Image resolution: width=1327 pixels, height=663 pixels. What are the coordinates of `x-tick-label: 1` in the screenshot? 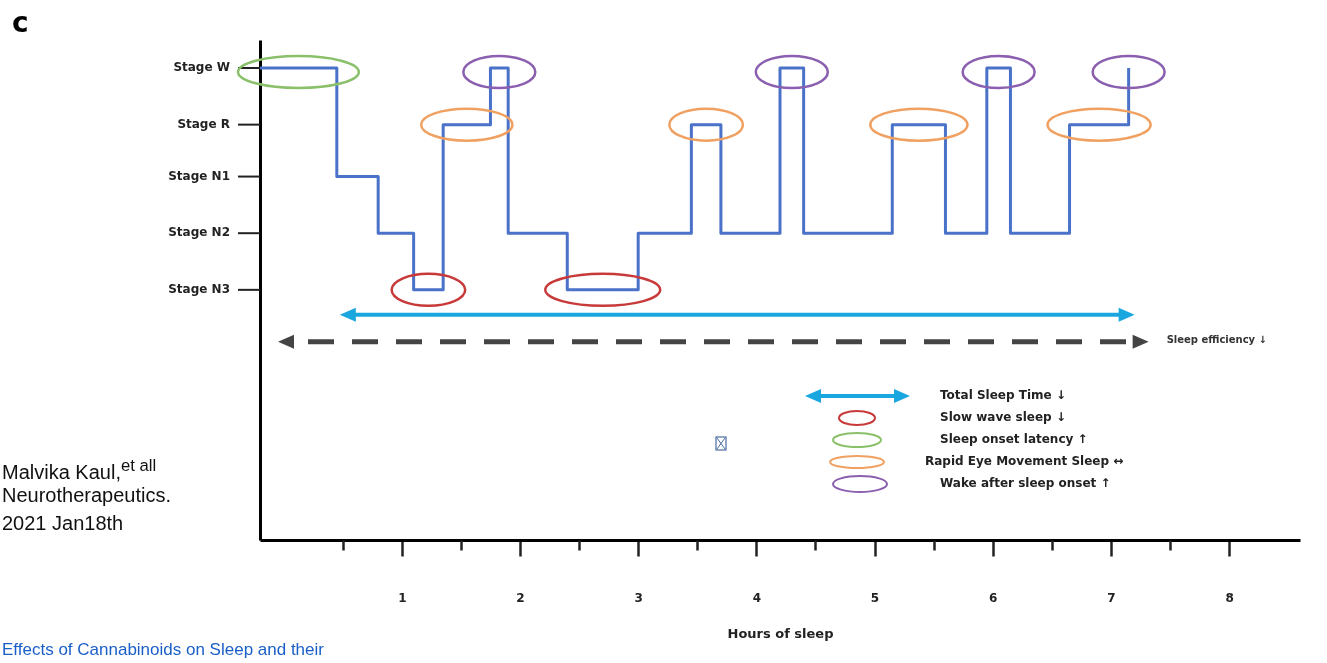 It's located at (402, 597).